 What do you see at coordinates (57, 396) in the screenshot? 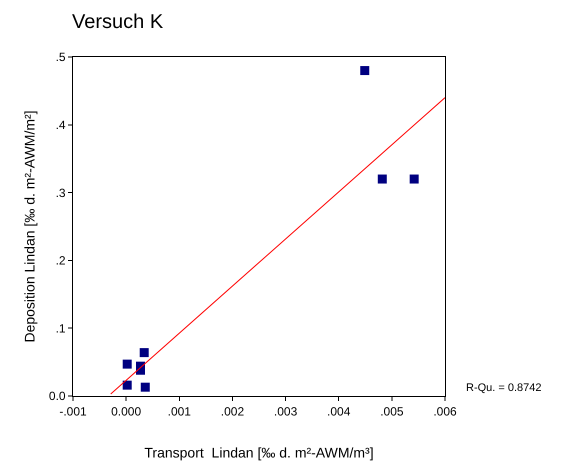
I see `y-tick-label: 0.0` at bounding box center [57, 396].